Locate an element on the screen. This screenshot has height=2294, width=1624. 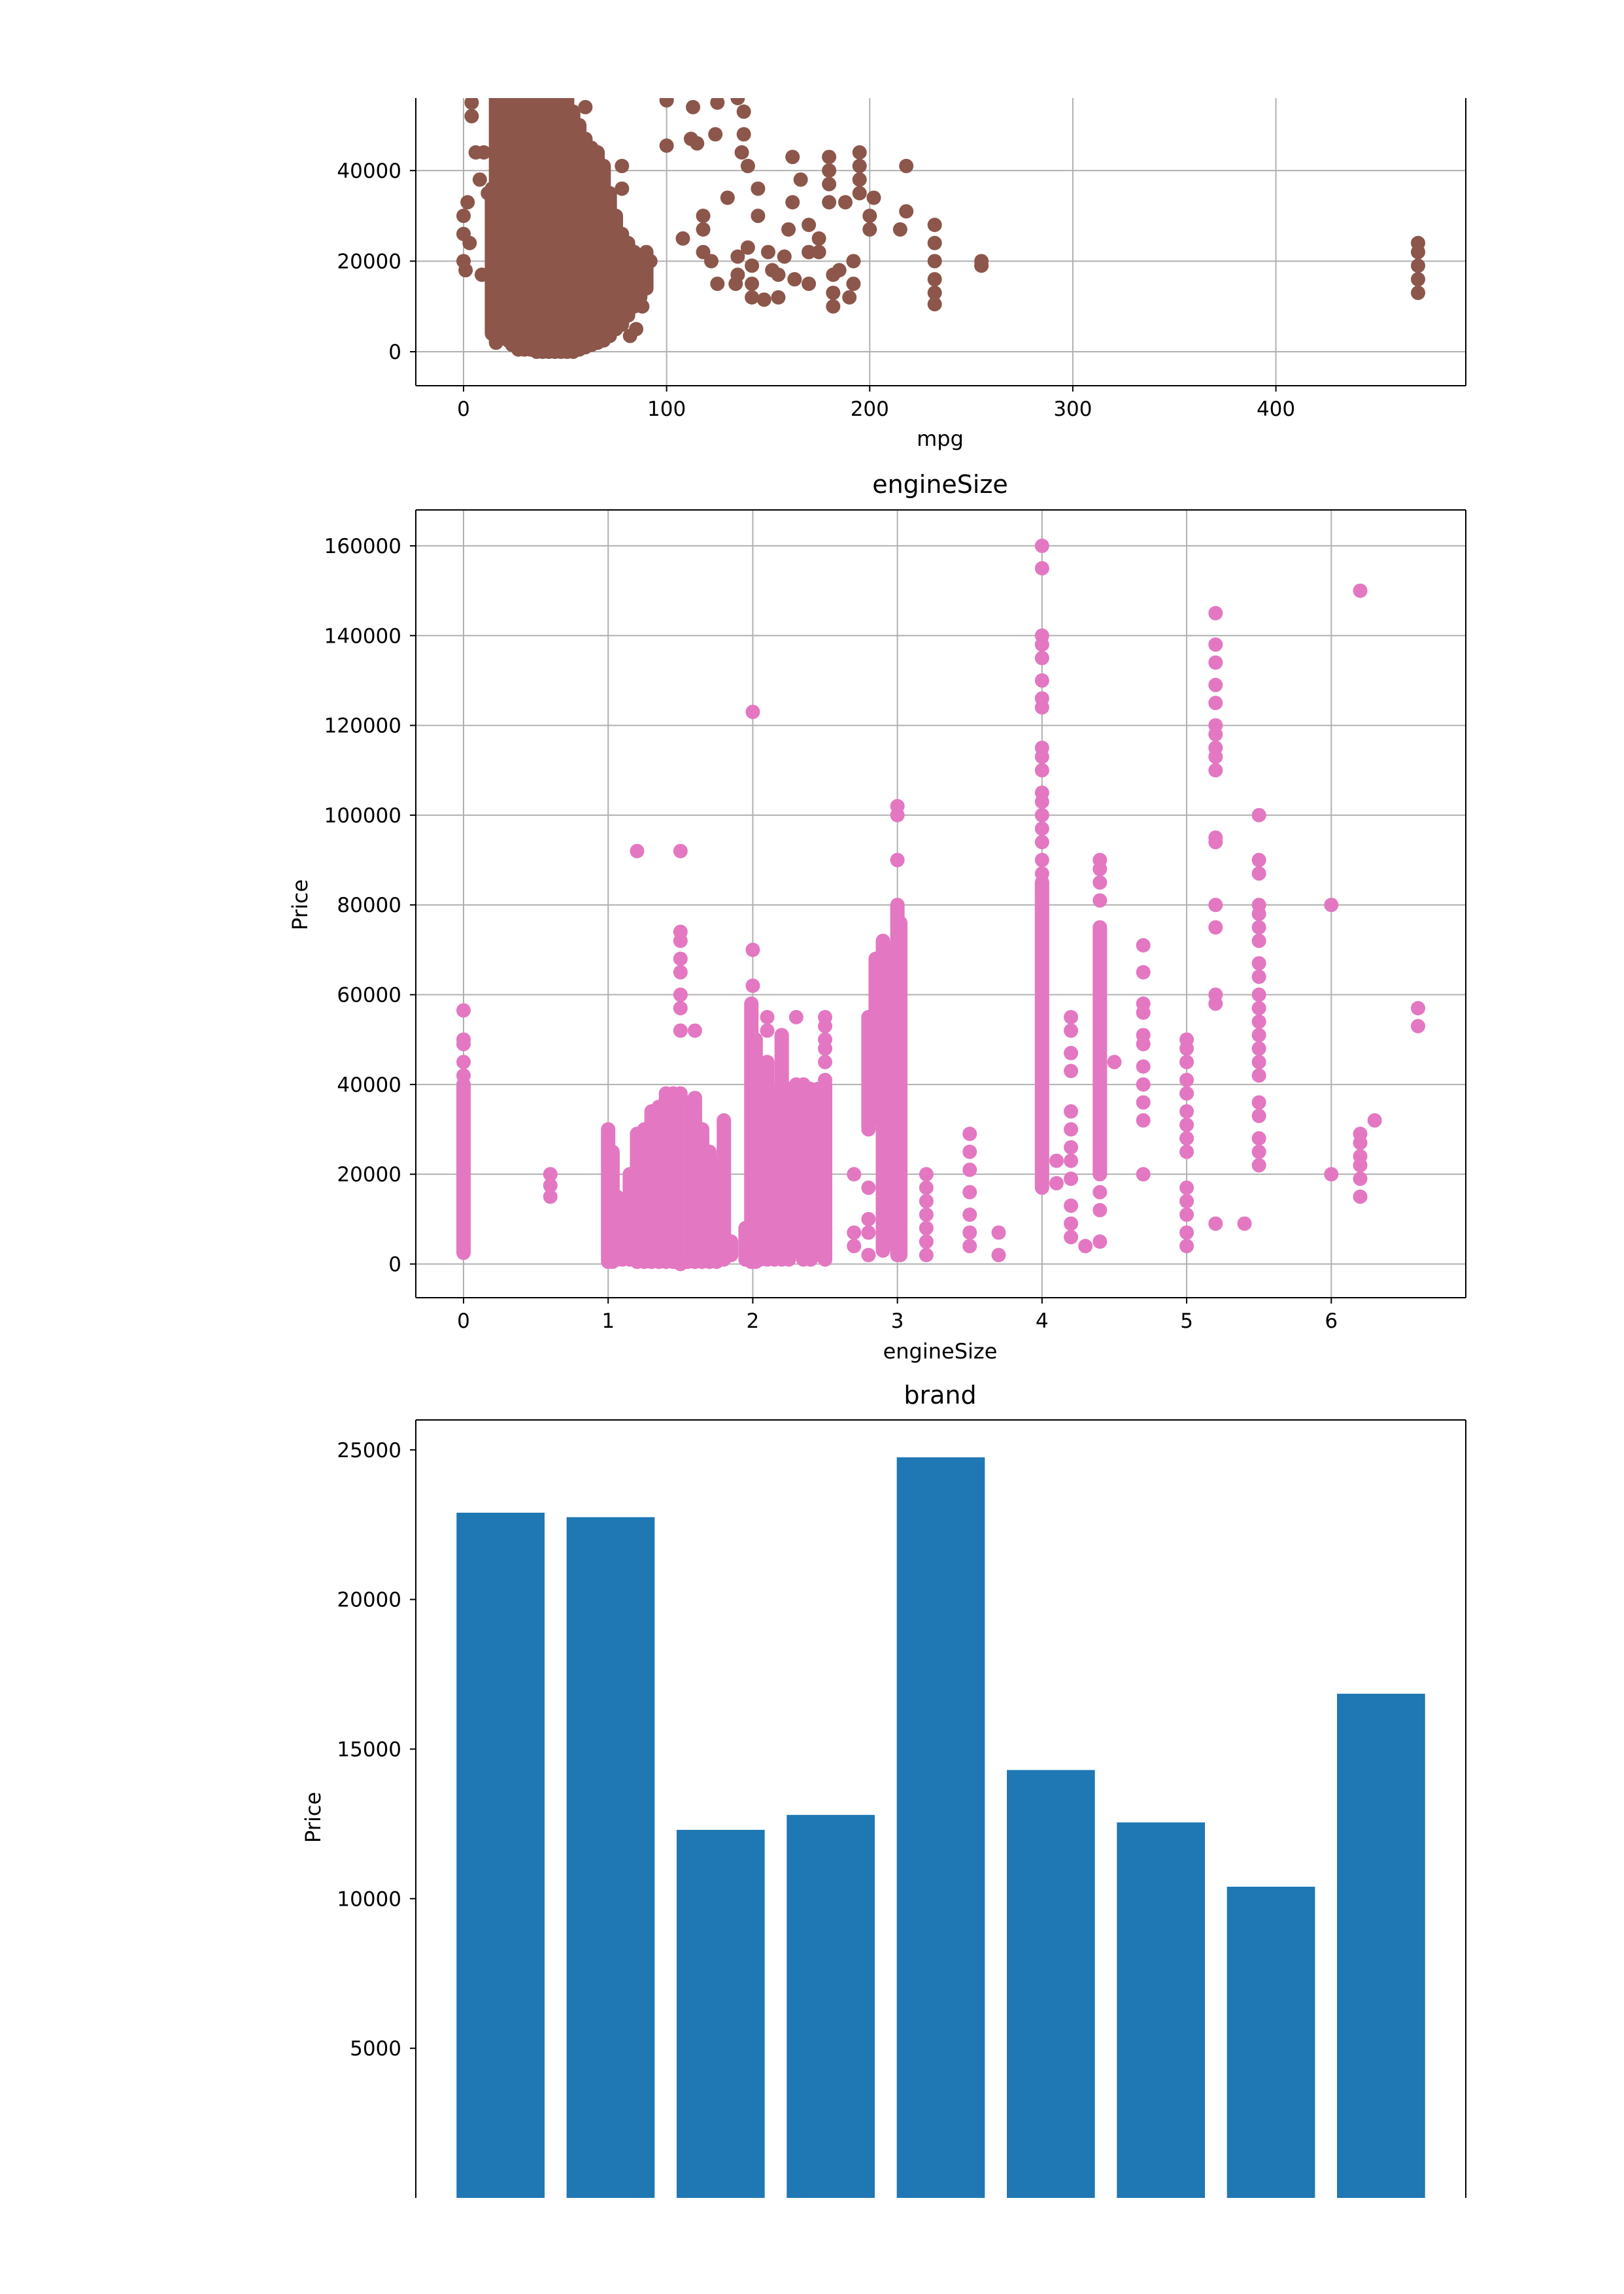
enginesize-x-axis-label: engineSize is located at coordinates (940, 1352).